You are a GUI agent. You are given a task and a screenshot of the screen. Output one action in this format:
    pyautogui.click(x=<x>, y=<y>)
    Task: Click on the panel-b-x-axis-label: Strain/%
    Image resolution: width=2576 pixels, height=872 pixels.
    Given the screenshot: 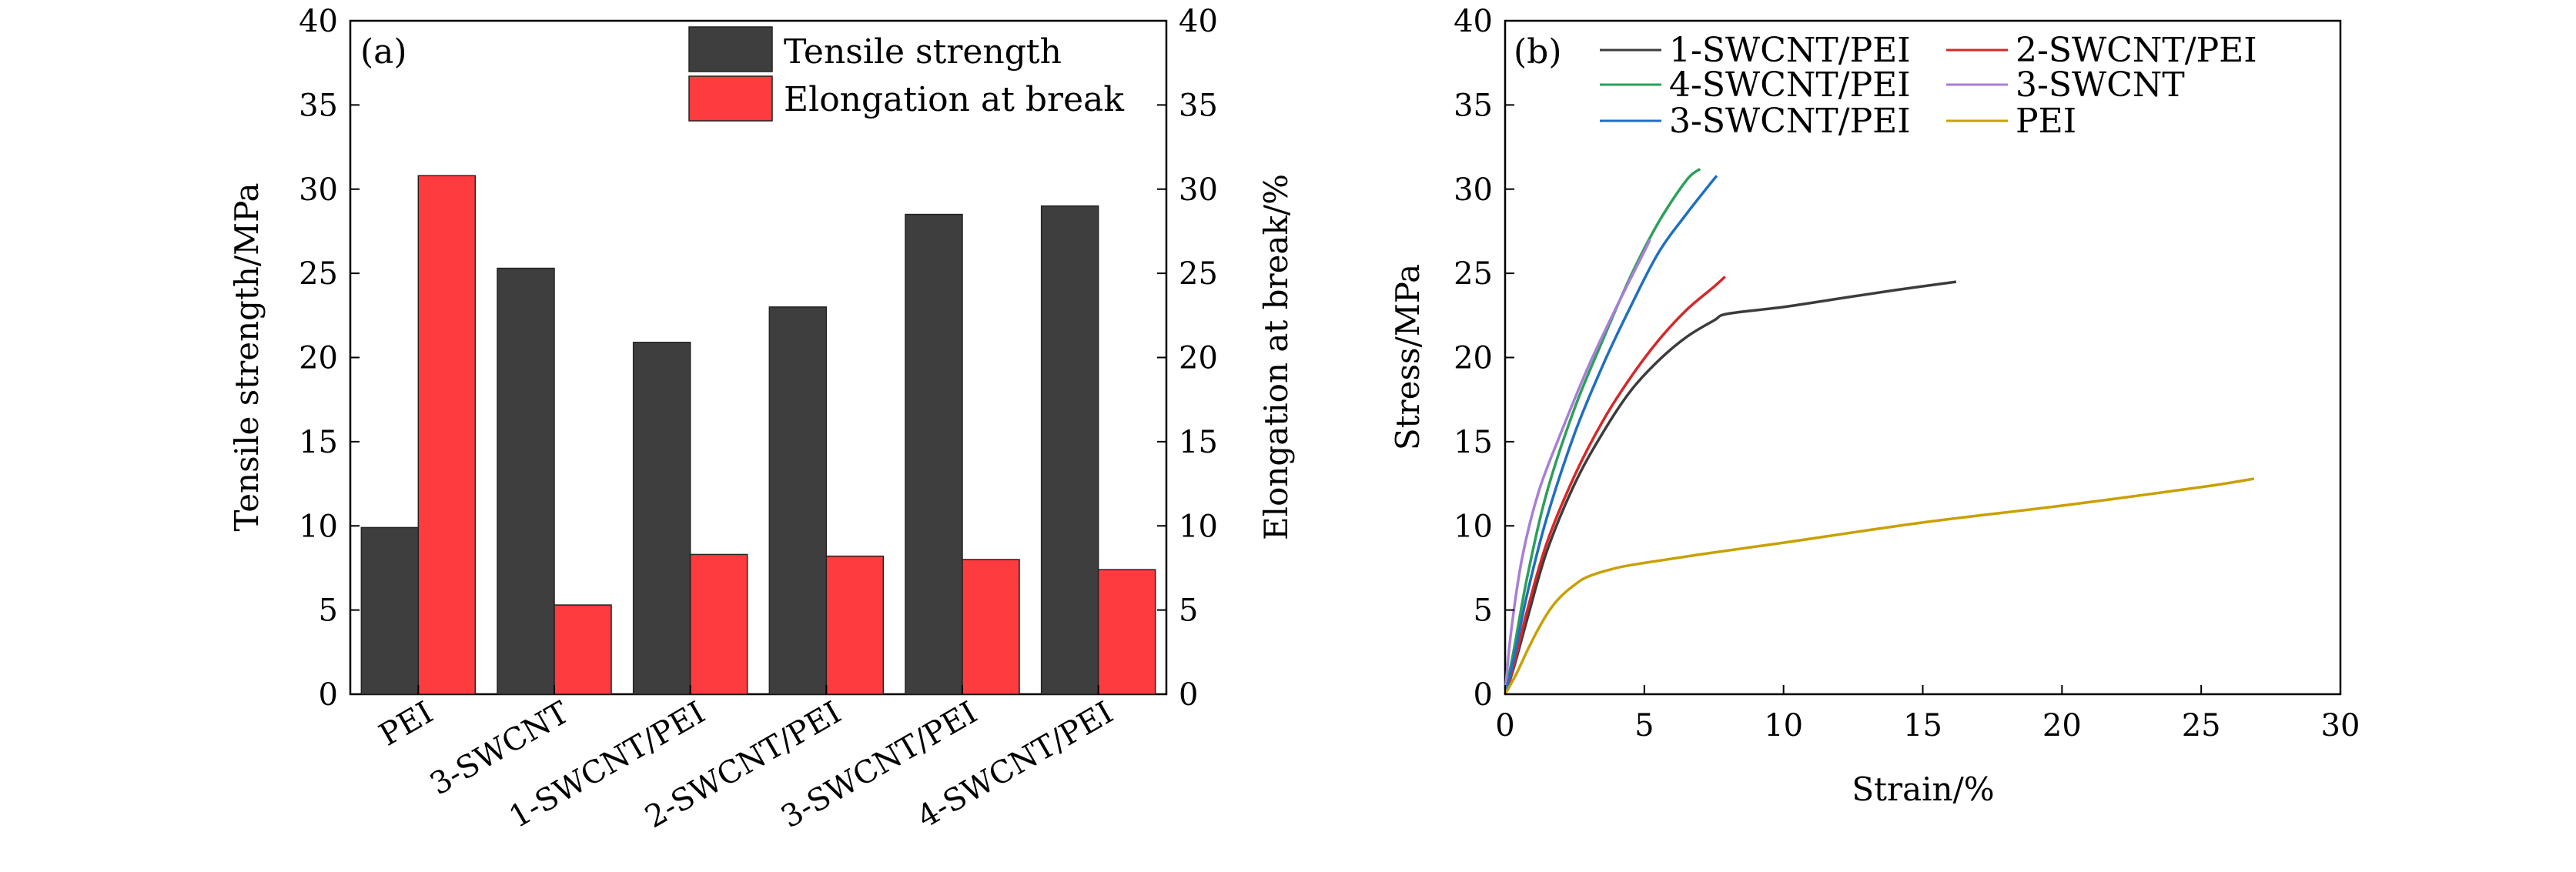 What is the action you would take?
    pyautogui.click(x=1923, y=789)
    